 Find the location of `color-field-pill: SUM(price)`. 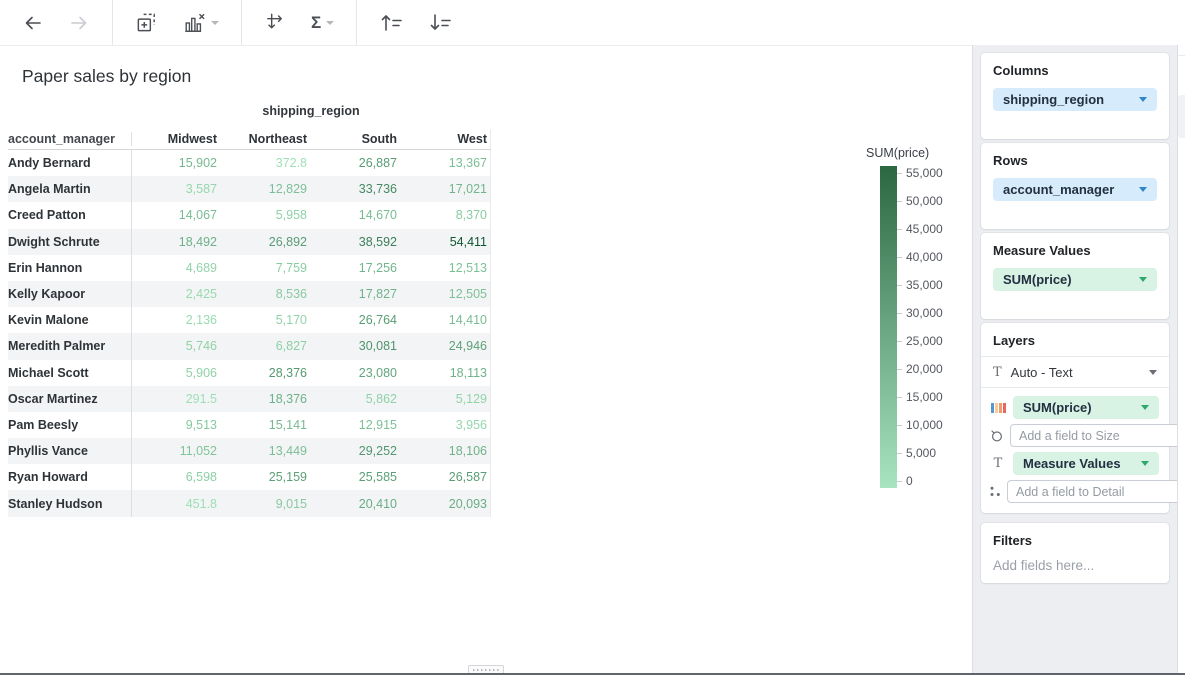

color-field-pill: SUM(price) is located at coordinates (1086, 407).